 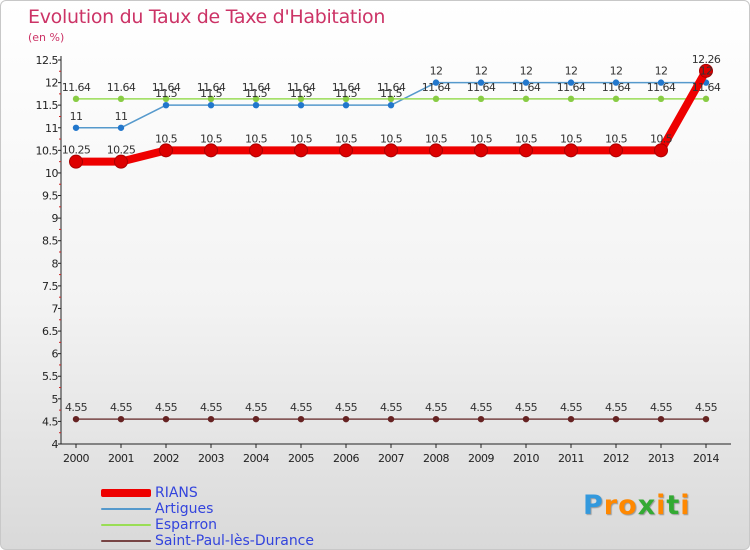 I want to click on data-label: 12.26, so click(x=706, y=59).